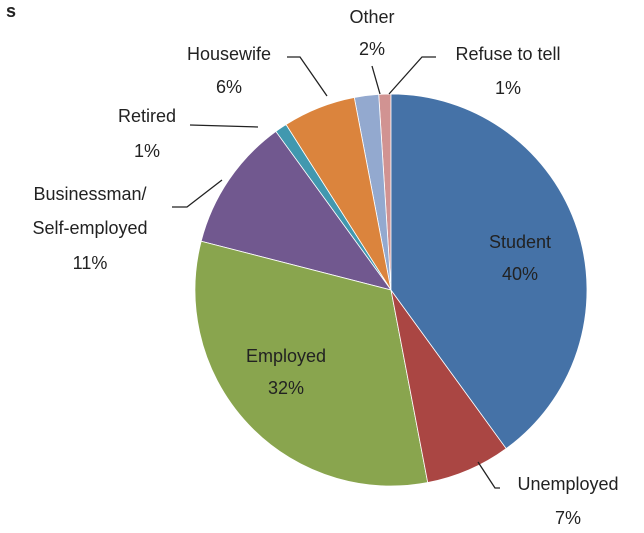 This screenshot has height=533, width=644. I want to click on category-label: Employed, so click(286, 356).